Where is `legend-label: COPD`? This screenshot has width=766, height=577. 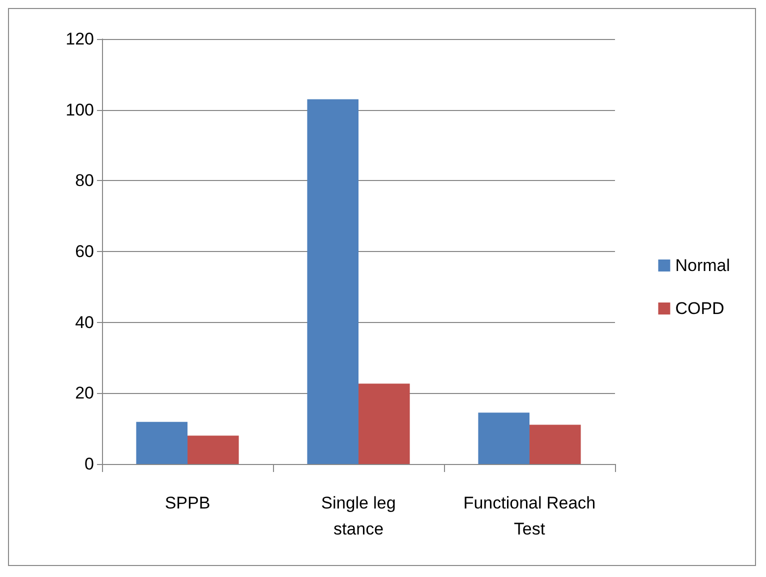 legend-label: COPD is located at coordinates (699, 308).